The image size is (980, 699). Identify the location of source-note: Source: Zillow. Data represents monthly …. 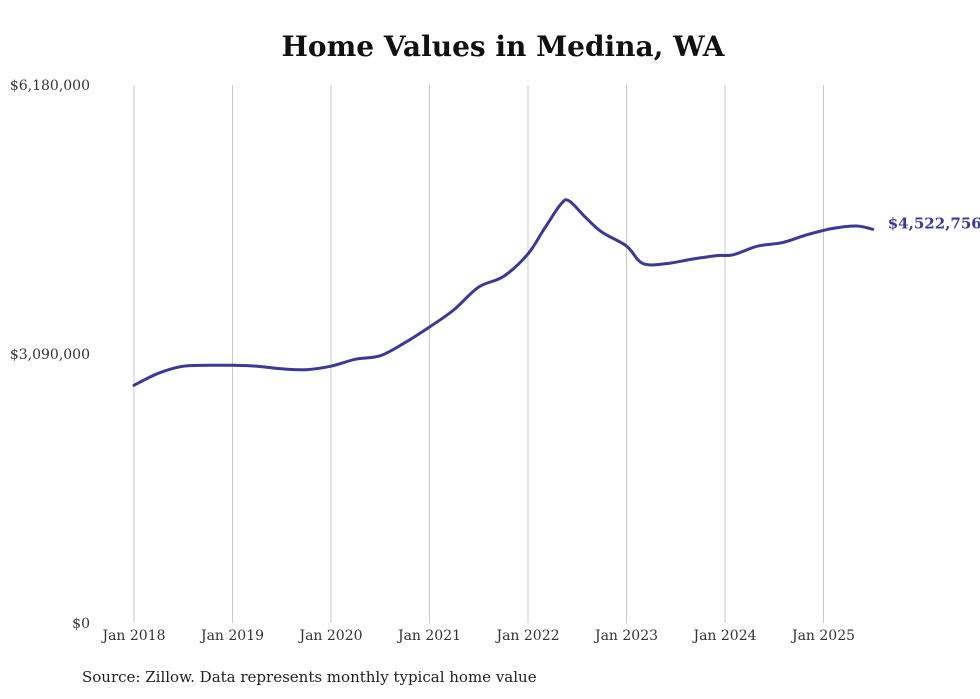
(309, 677).